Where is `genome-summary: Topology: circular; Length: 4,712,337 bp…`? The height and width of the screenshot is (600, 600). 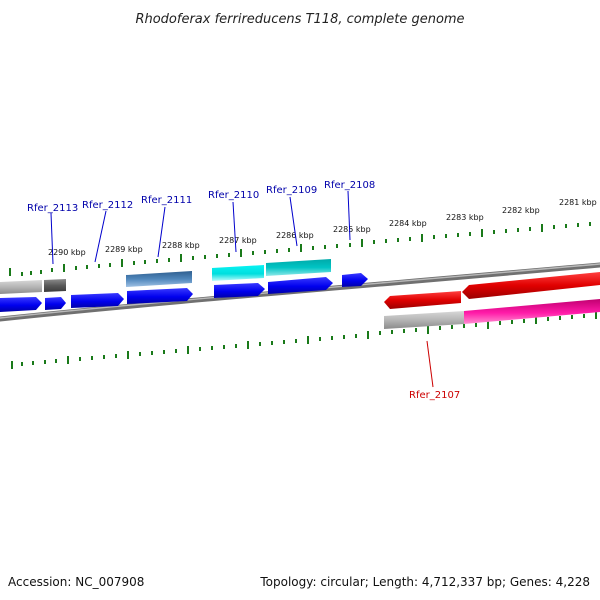
genome-summary: Topology: circular; Length: 4,712,337 bp… is located at coordinates (424, 582).